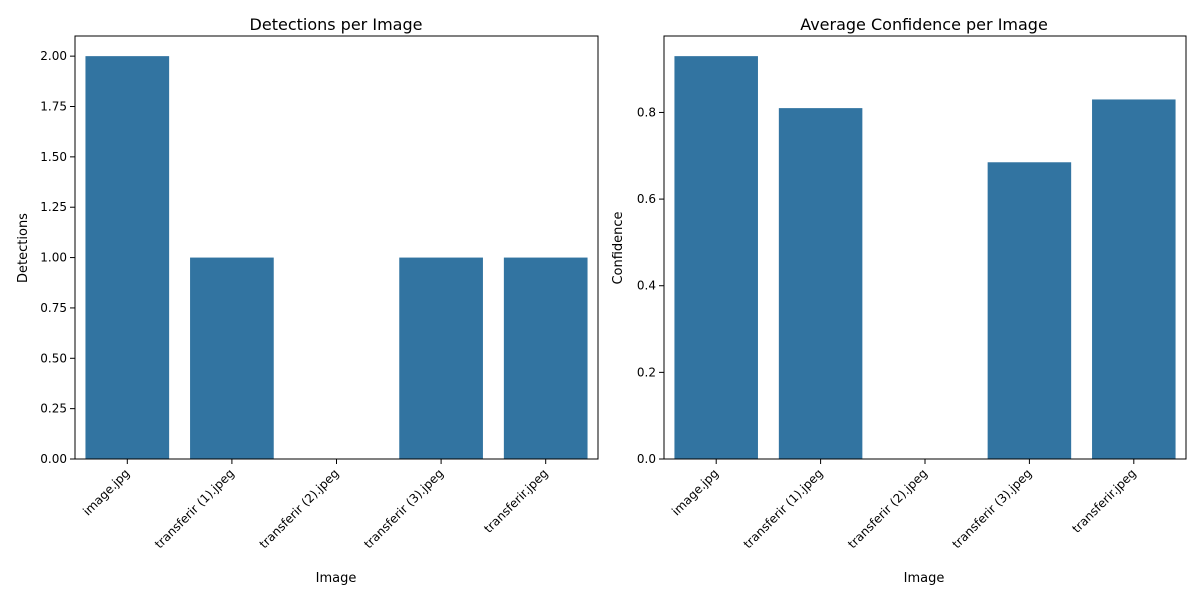 The width and height of the screenshot is (1200, 600). What do you see at coordinates (53, 107) in the screenshot?
I see `y-tick-label-7: 1.75` at bounding box center [53, 107].